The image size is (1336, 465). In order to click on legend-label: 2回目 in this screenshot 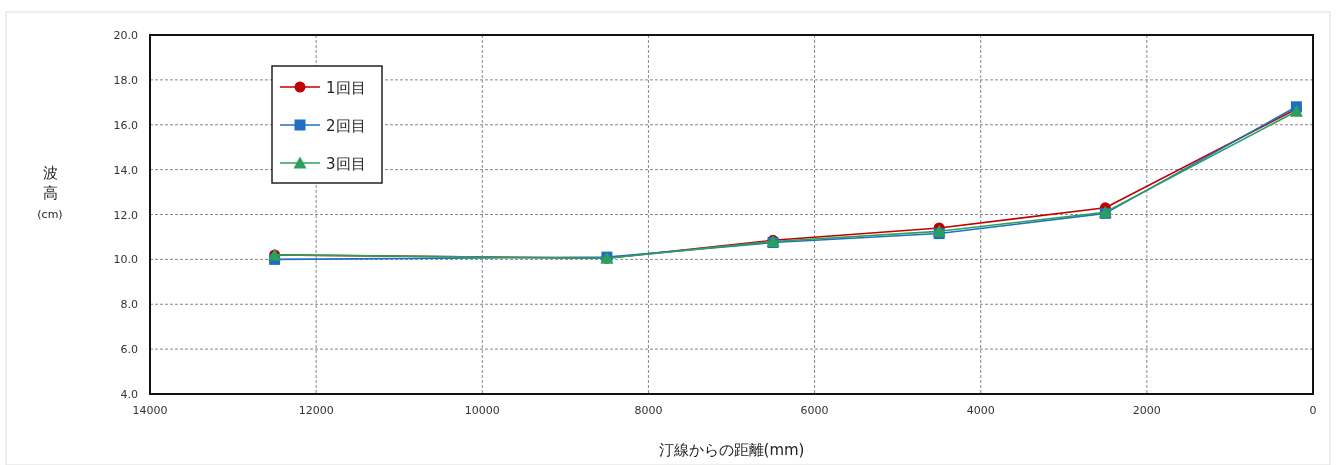, I will do `click(346, 126)`.